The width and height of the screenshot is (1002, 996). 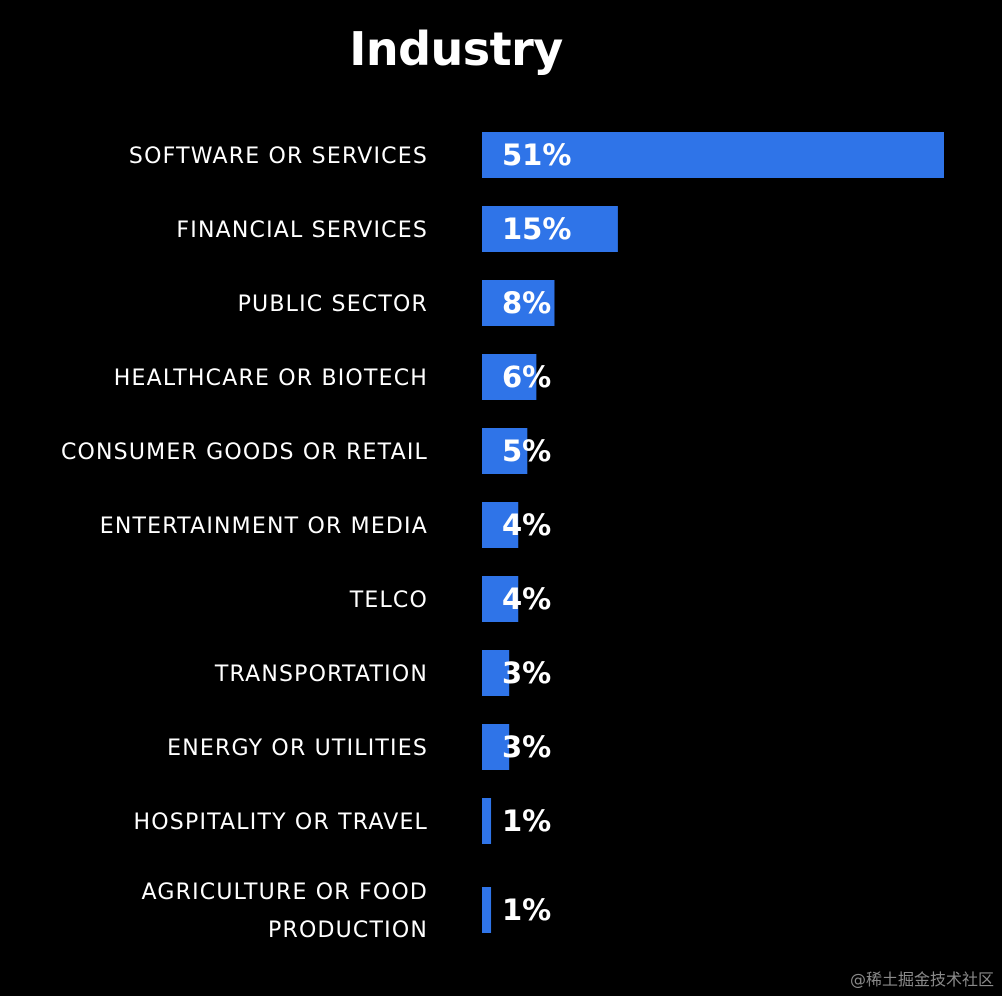 I want to click on category-label: PUBLIC SECTOR, so click(x=333, y=304).